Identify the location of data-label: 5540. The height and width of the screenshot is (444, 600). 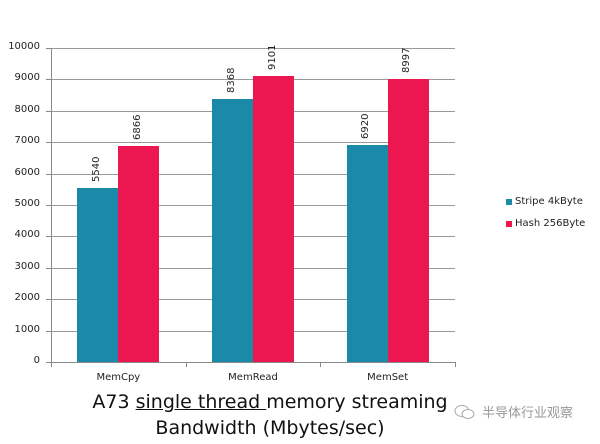
(96, 169).